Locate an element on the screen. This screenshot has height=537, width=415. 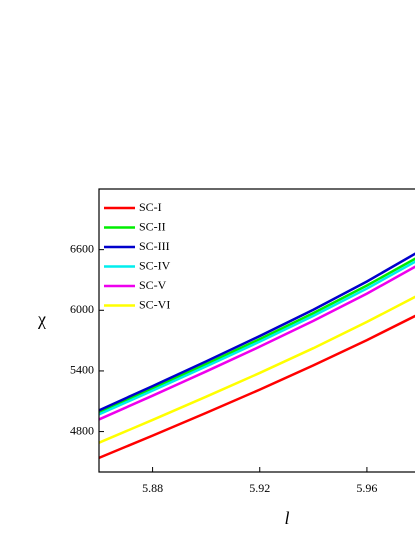
legend-label: SC-VI is located at coordinates (154, 304).